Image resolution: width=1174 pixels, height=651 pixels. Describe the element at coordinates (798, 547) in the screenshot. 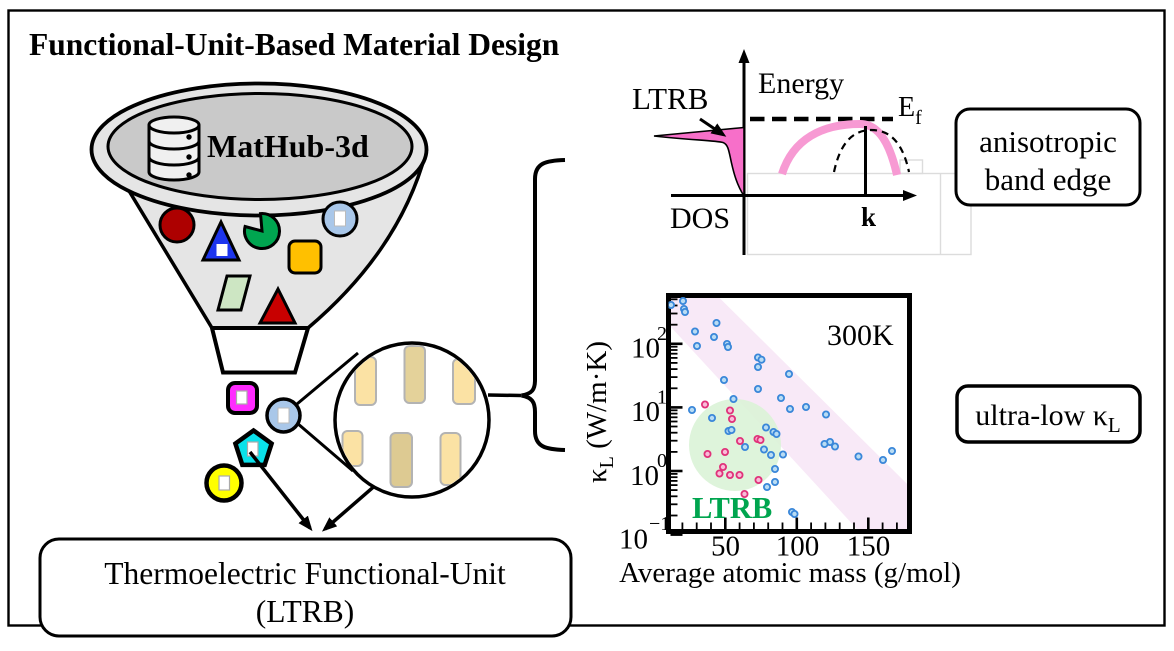

I see `svg-text: 100` at that location.